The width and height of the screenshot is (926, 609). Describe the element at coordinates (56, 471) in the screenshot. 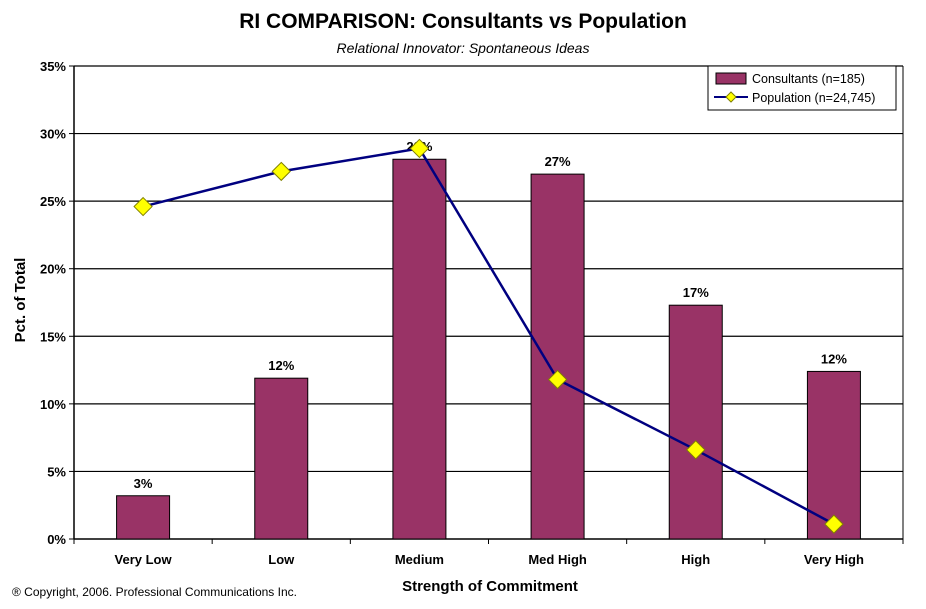

I see `y-tick-label: 5%` at that location.